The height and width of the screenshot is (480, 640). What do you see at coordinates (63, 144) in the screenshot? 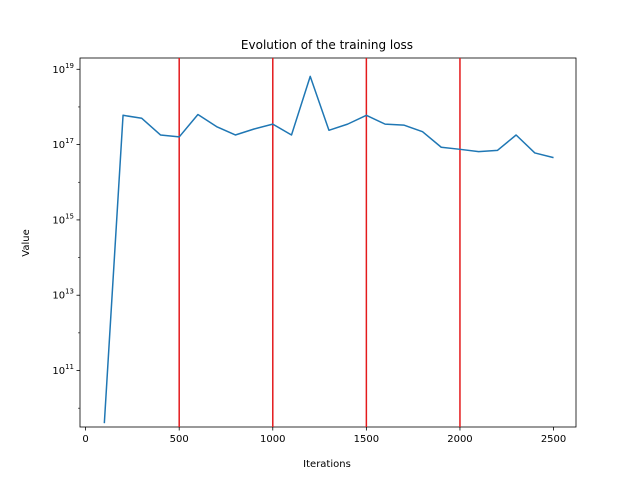
I see `y-tick-label: 1017` at bounding box center [63, 144].